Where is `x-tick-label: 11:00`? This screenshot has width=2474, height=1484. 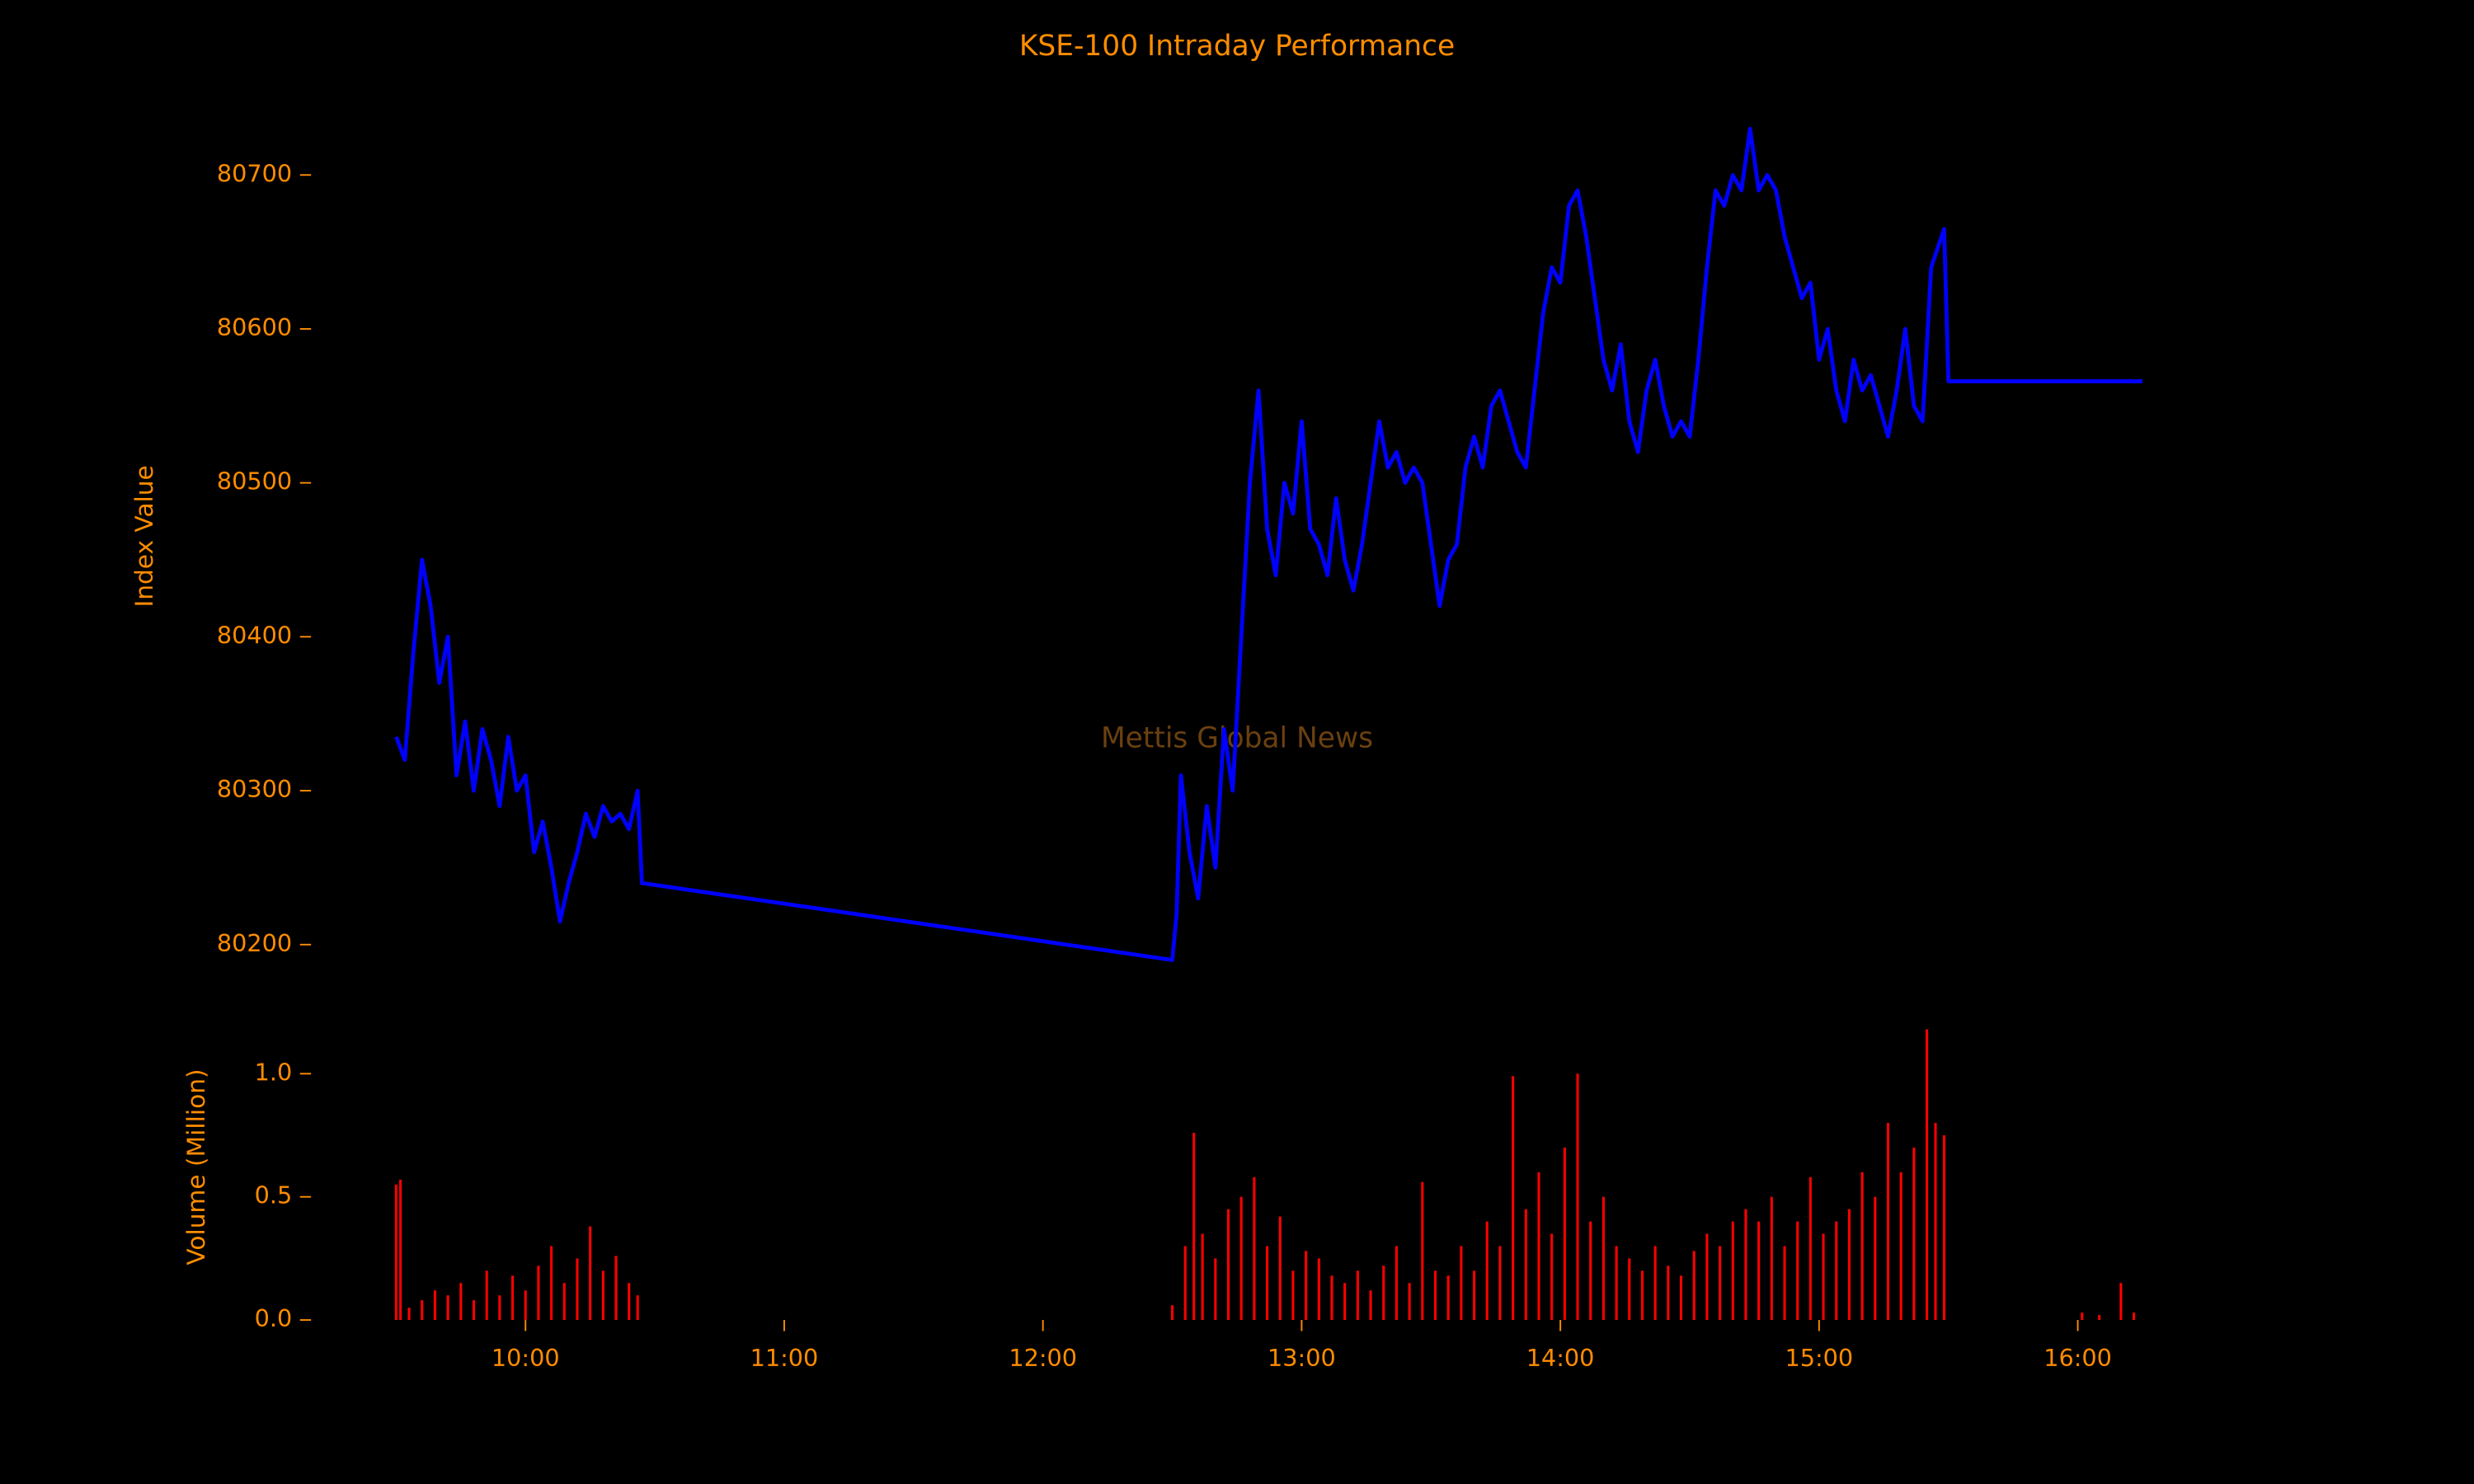
x-tick-label: 11:00 is located at coordinates (784, 1358).